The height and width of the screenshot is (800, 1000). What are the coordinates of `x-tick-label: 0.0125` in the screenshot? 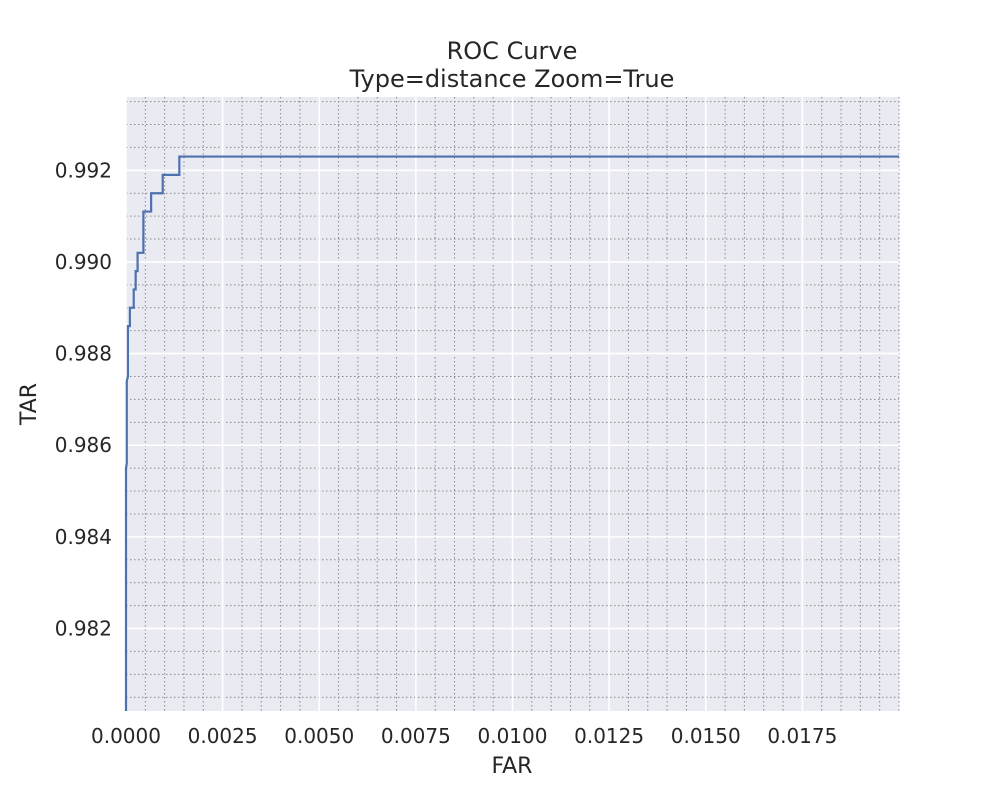 It's located at (609, 736).